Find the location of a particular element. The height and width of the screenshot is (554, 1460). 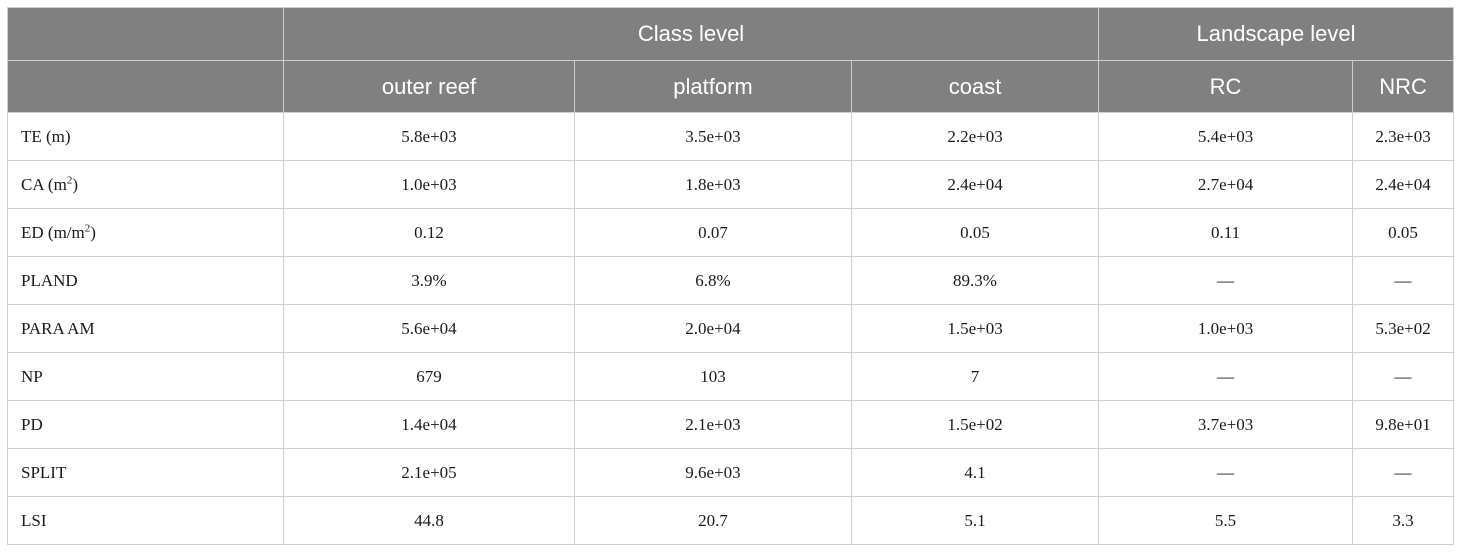

column-header-nrc: NRC is located at coordinates (1403, 86).